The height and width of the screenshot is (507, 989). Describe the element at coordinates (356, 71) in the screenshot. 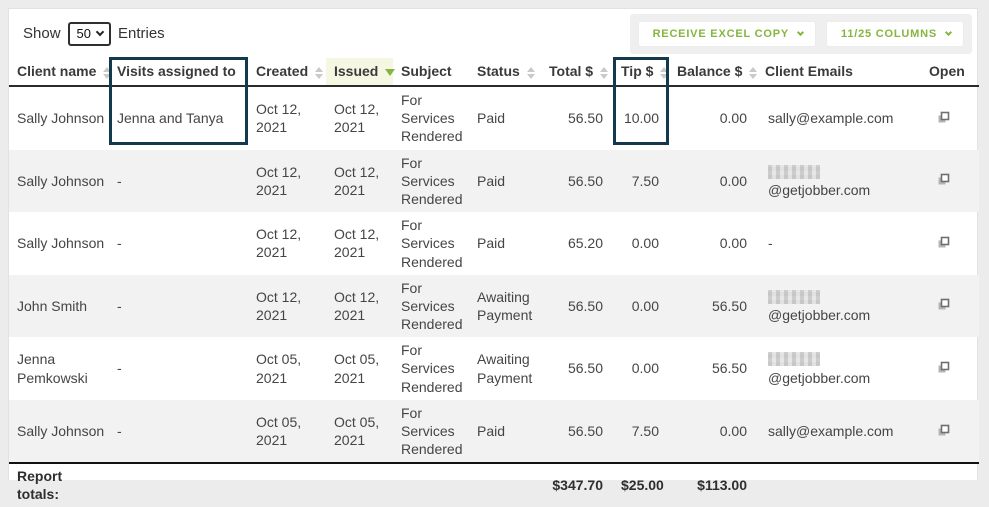

I see `column-label: Issued` at that location.